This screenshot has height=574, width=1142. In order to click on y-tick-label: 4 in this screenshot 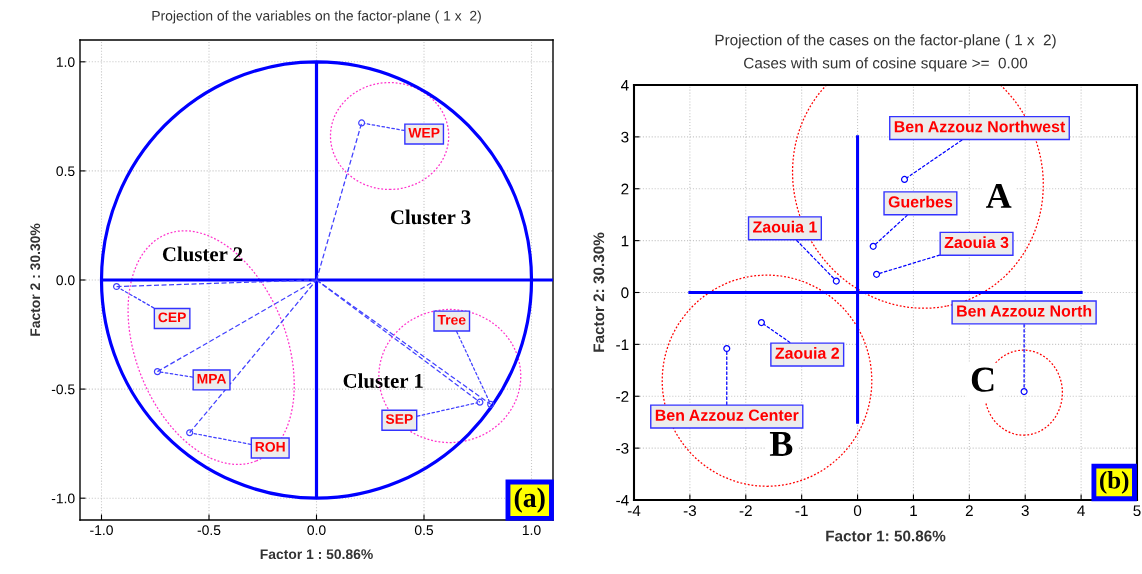, I will do `click(624, 85)`.